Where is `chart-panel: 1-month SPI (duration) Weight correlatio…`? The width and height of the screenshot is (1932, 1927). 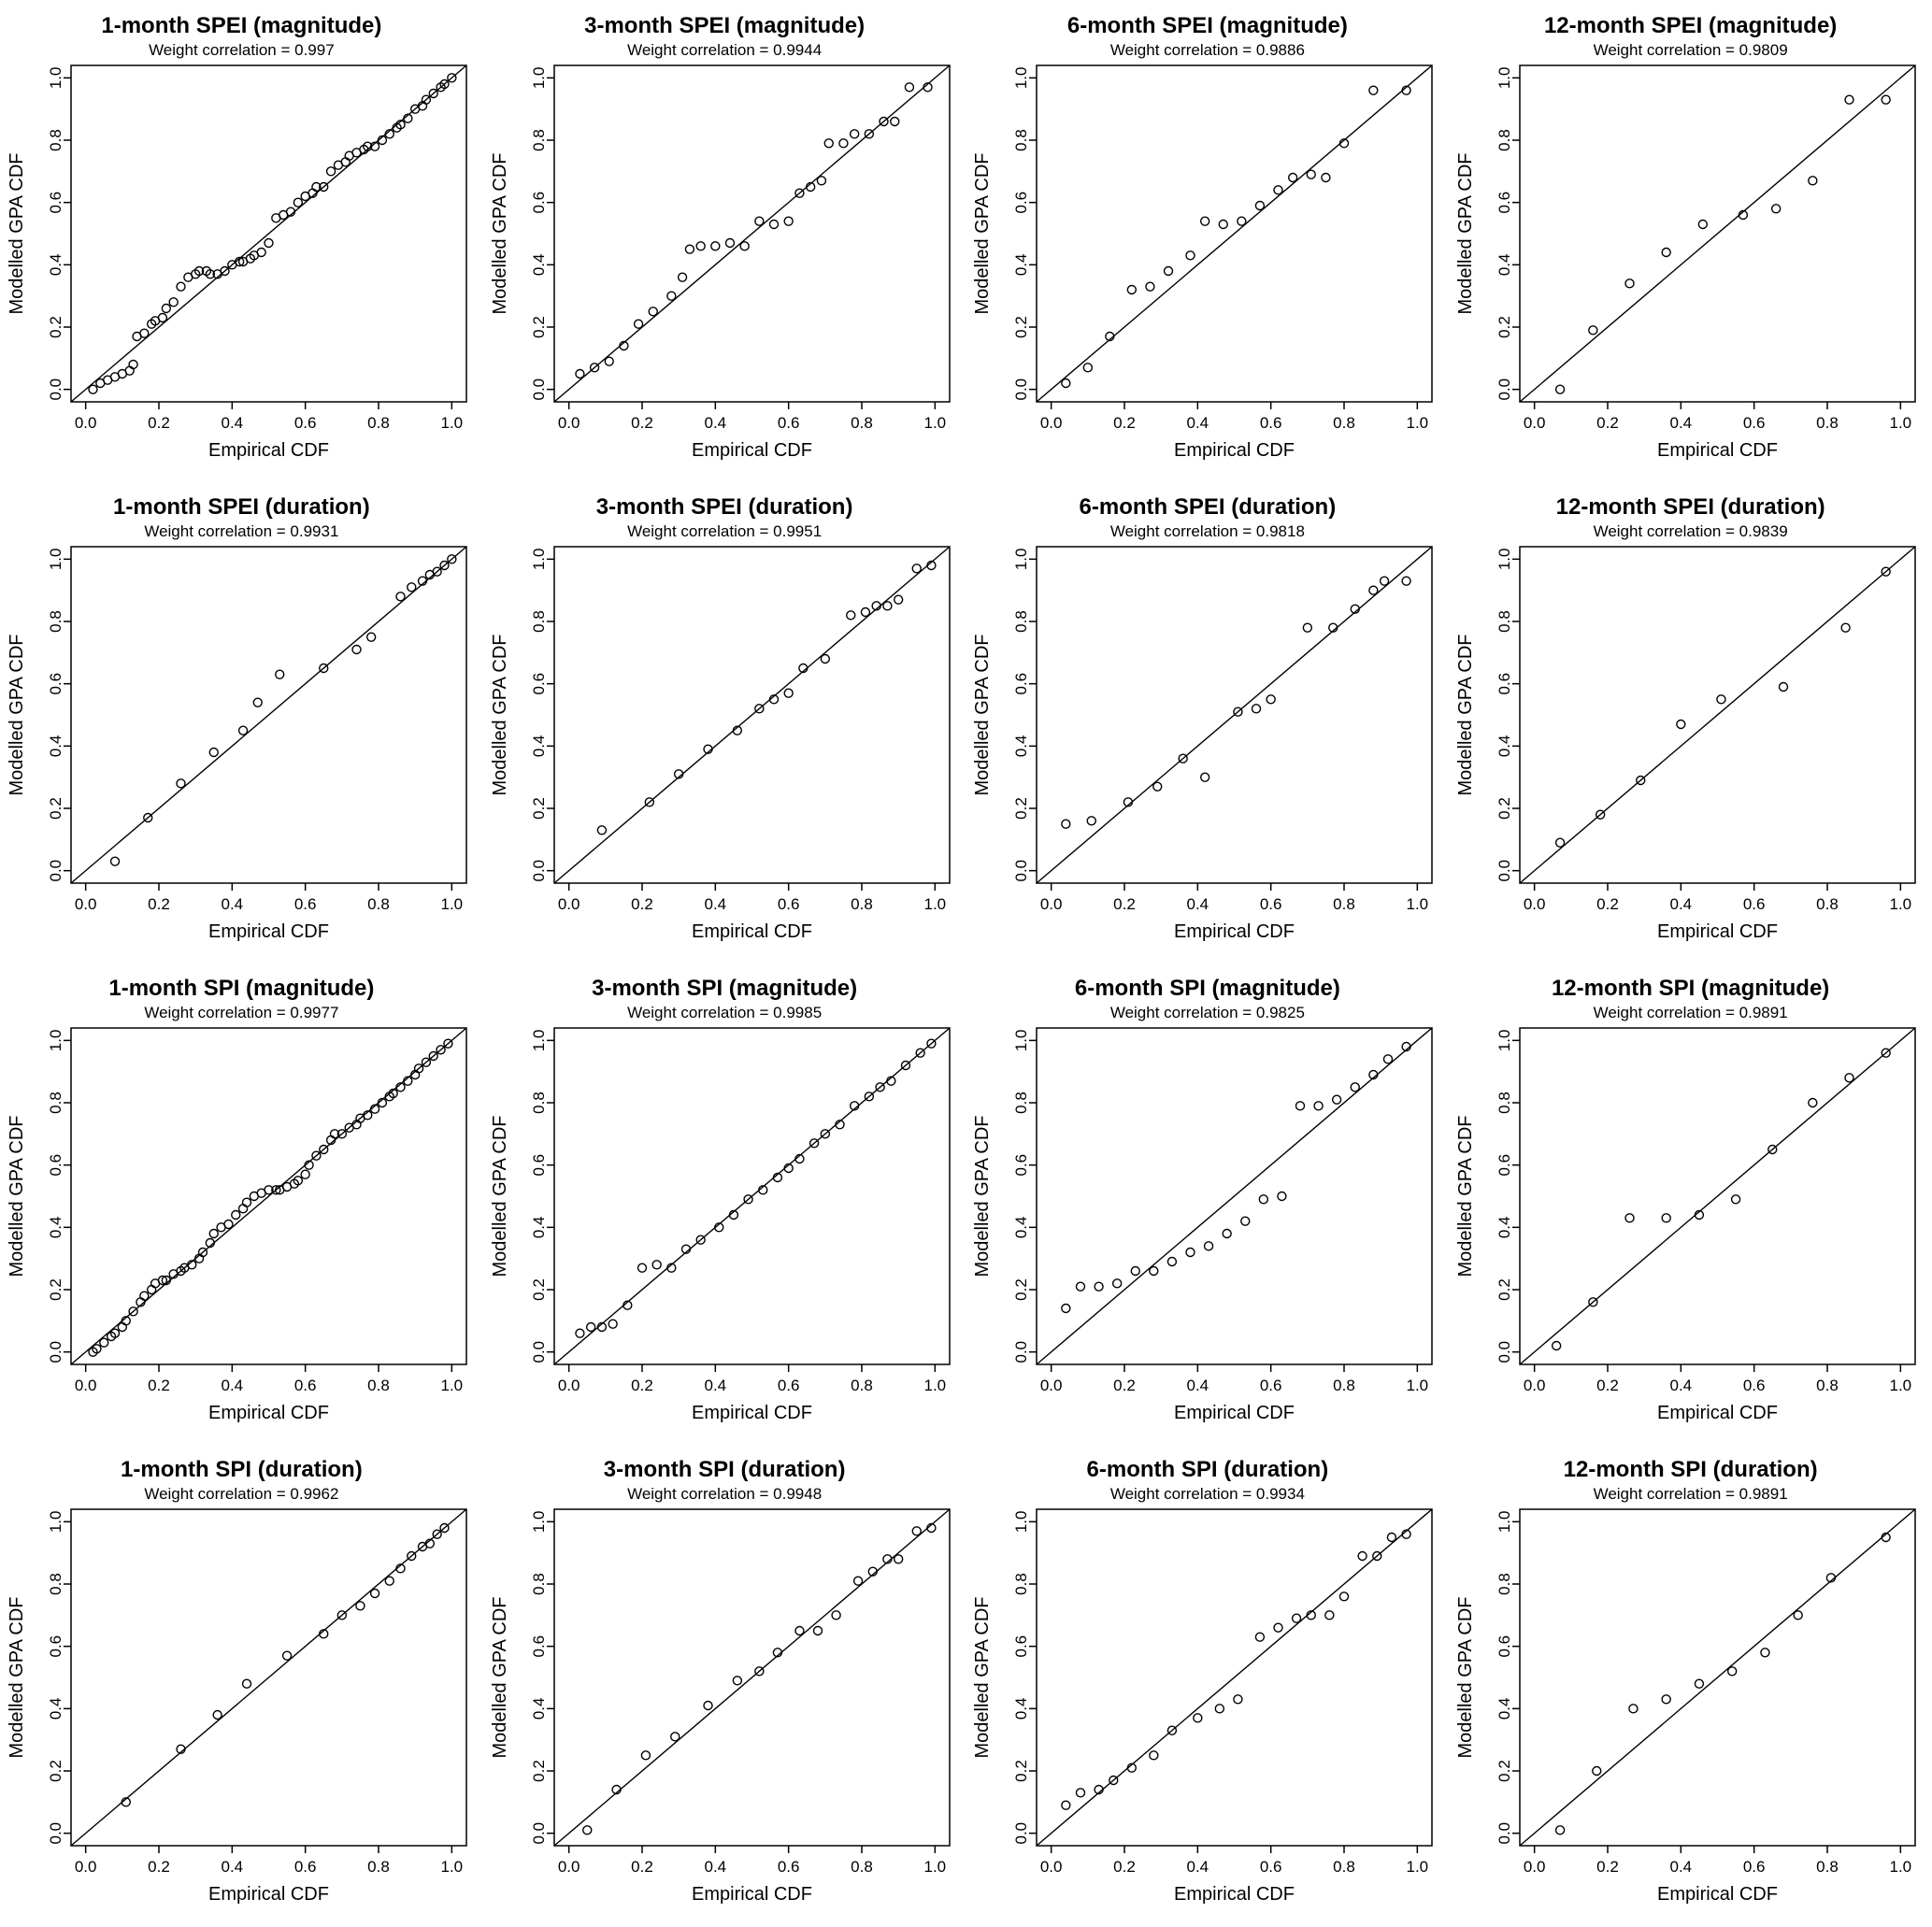 chart-panel: 1-month SPI (duration) Weight correlatio… is located at coordinates (241, 1684).